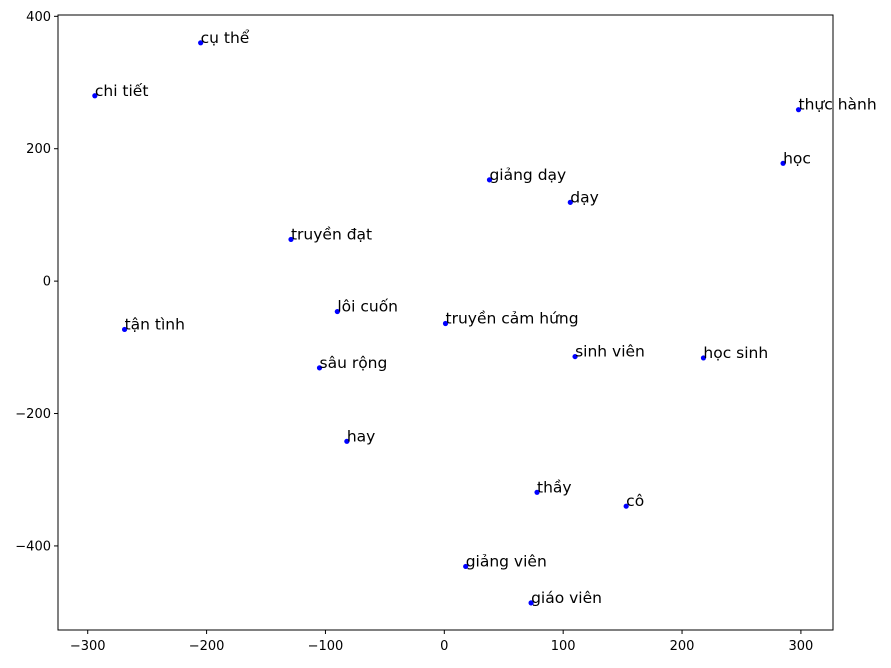 This screenshot has width=891, height=668. Describe the element at coordinates (207, 646) in the screenshot. I see `x-tick-label: −200` at that location.